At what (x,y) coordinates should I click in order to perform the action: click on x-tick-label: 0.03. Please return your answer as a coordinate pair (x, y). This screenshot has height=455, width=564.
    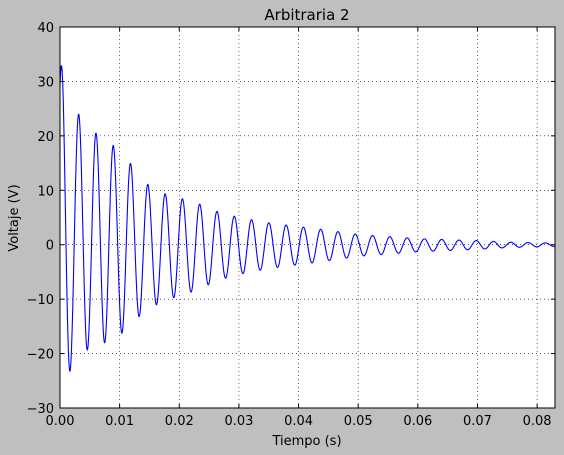
    Looking at the image, I should click on (238, 421).